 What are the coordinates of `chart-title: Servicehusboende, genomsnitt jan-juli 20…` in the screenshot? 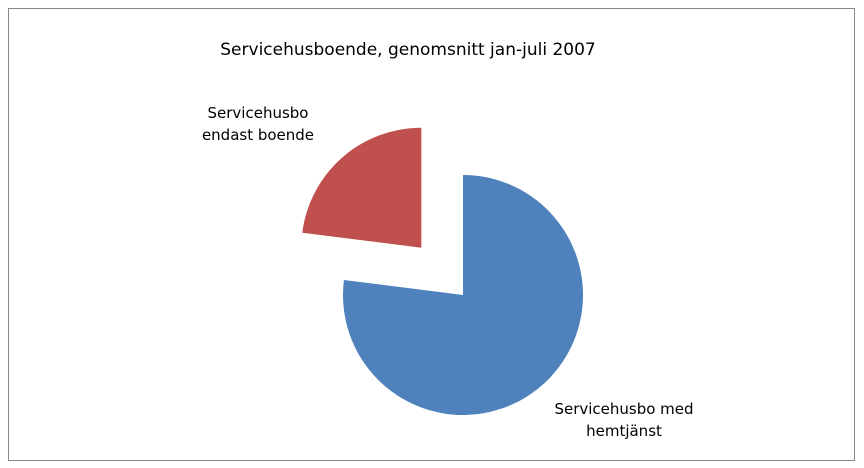 It's located at (408, 50).